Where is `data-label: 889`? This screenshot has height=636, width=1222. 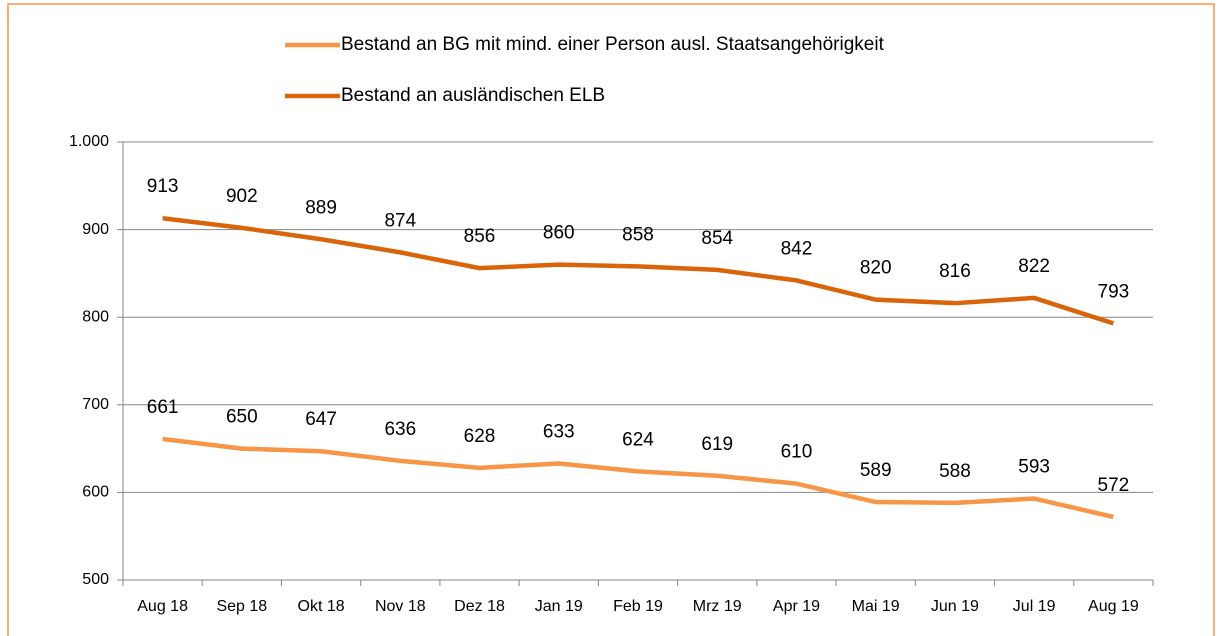
data-label: 889 is located at coordinates (321, 207).